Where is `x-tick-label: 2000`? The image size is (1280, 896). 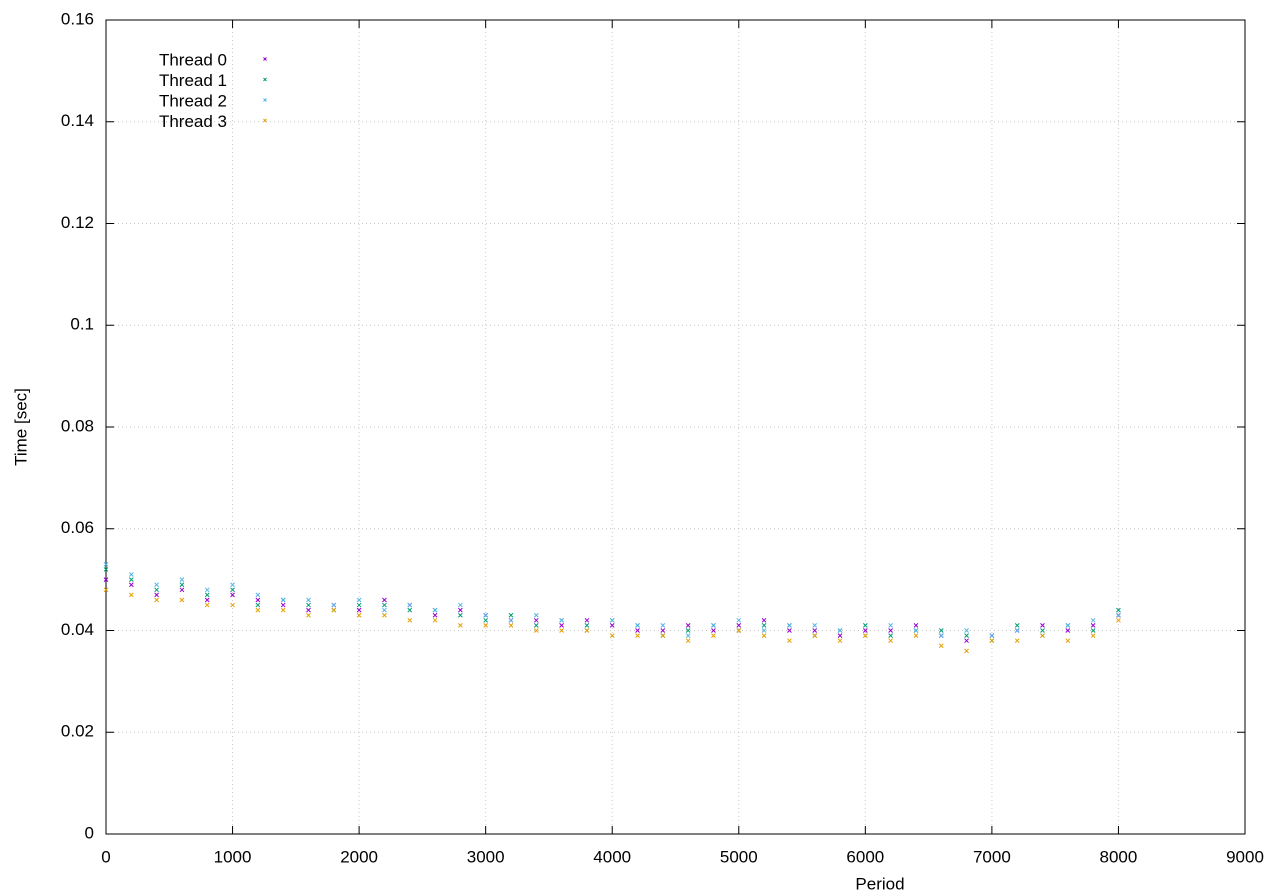
x-tick-label: 2000 is located at coordinates (359, 856).